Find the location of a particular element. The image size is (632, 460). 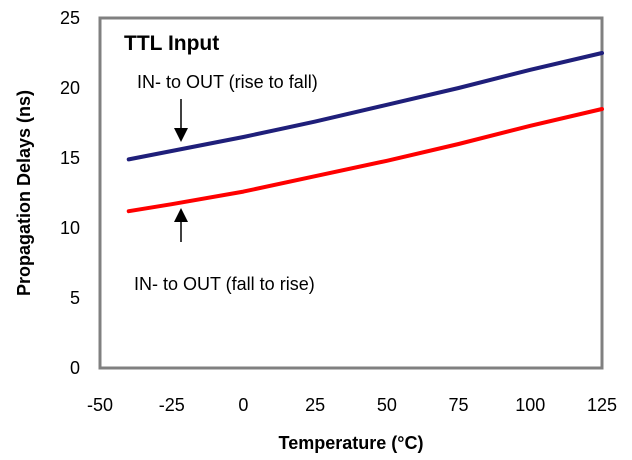

x-tick-label: 125 is located at coordinates (602, 405).